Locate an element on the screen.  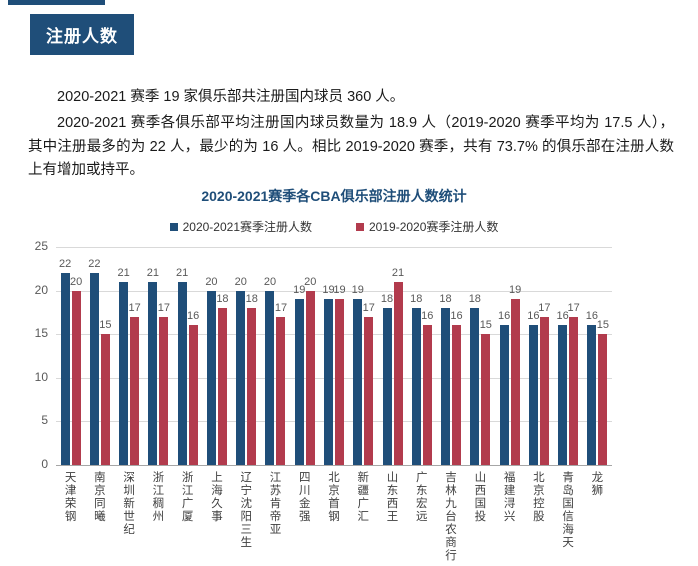
category-label: 青岛国信海天 is located at coordinates (567, 510).